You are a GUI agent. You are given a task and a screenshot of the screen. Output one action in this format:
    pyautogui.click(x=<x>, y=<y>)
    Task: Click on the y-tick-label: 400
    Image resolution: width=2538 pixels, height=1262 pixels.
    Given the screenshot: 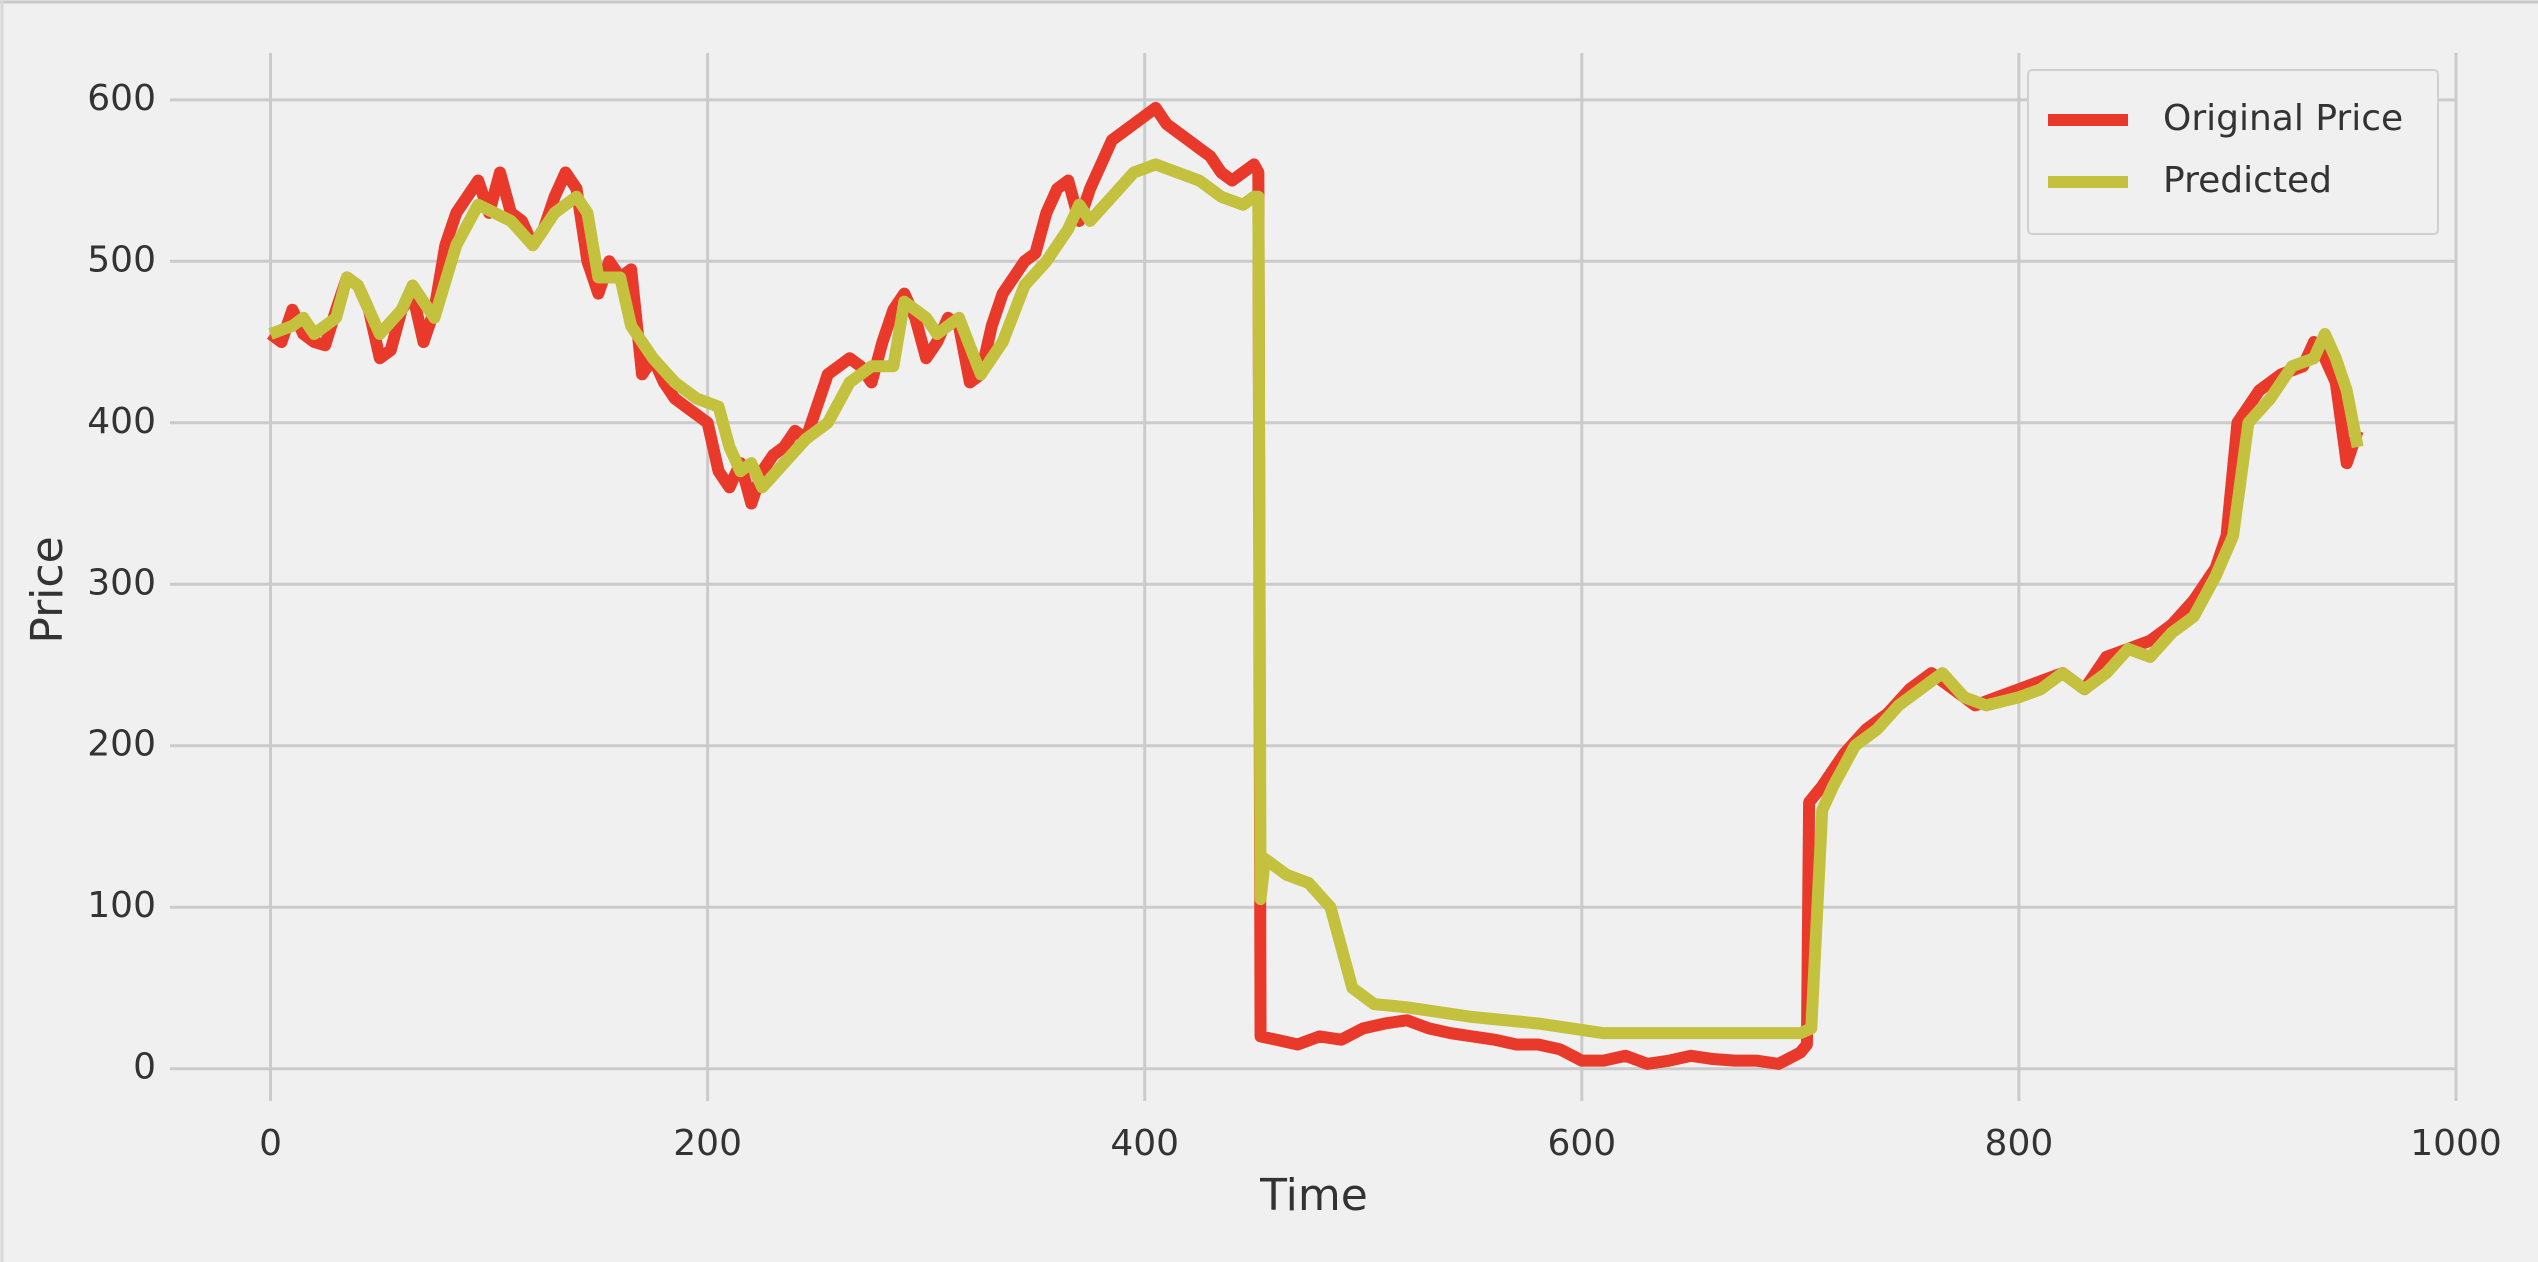 What is the action you would take?
    pyautogui.click(x=121, y=421)
    